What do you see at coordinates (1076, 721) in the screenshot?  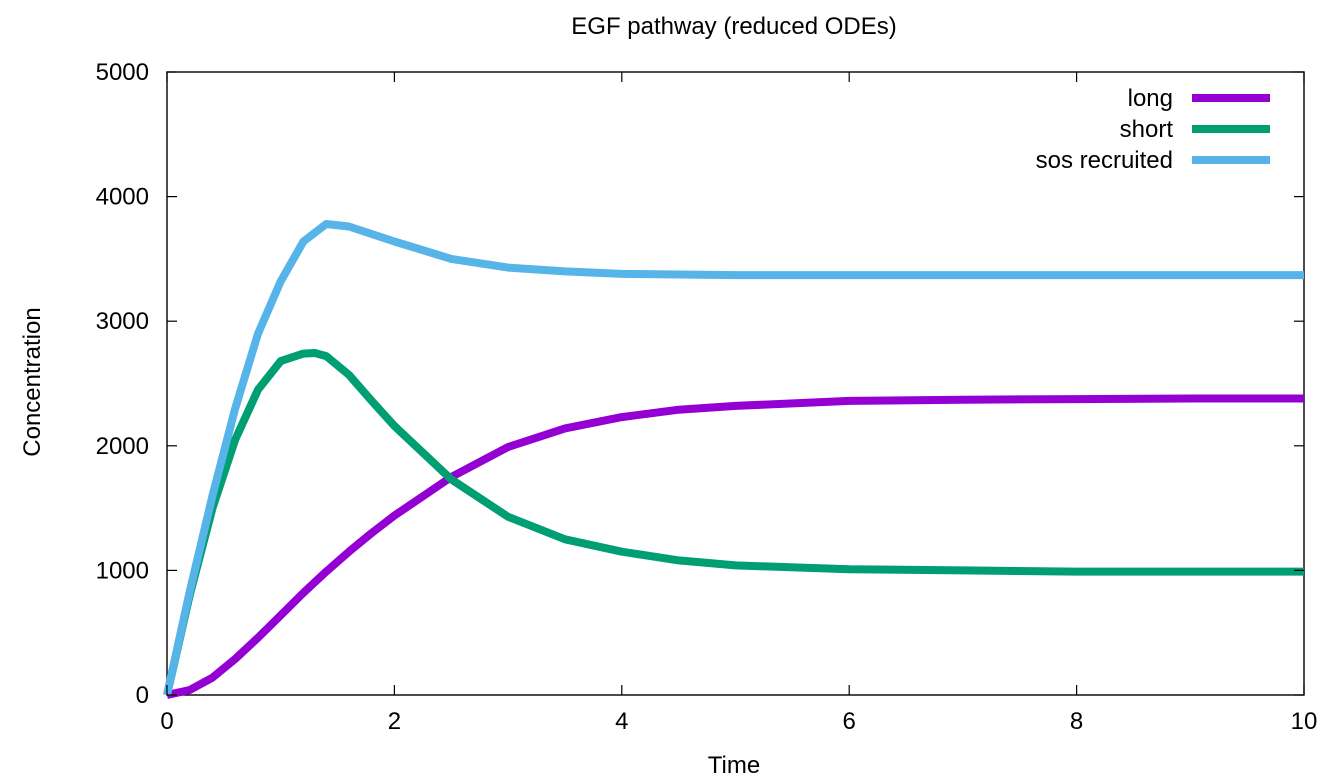 I see `x-tick-label: 8` at bounding box center [1076, 721].